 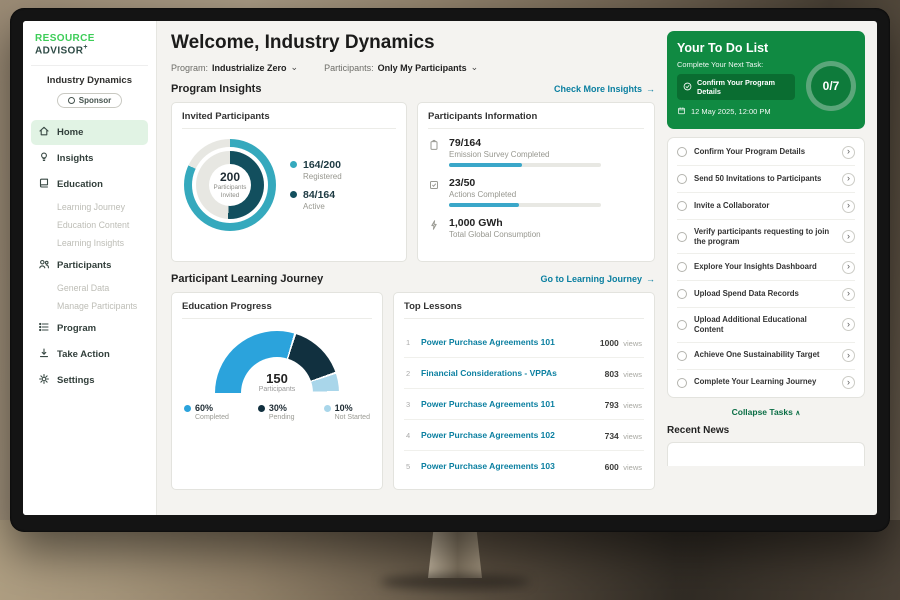 I want to click on check-more-insights-link: Check More Insights →, so click(x=604, y=89).